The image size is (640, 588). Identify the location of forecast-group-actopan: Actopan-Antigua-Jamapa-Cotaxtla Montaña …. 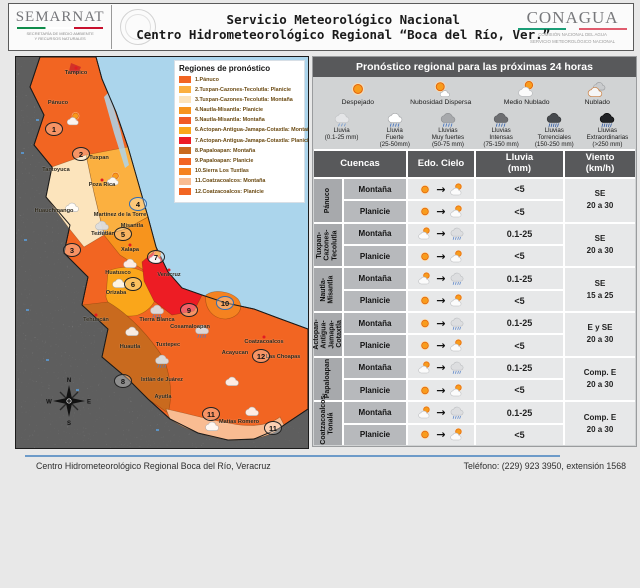
(474, 334).